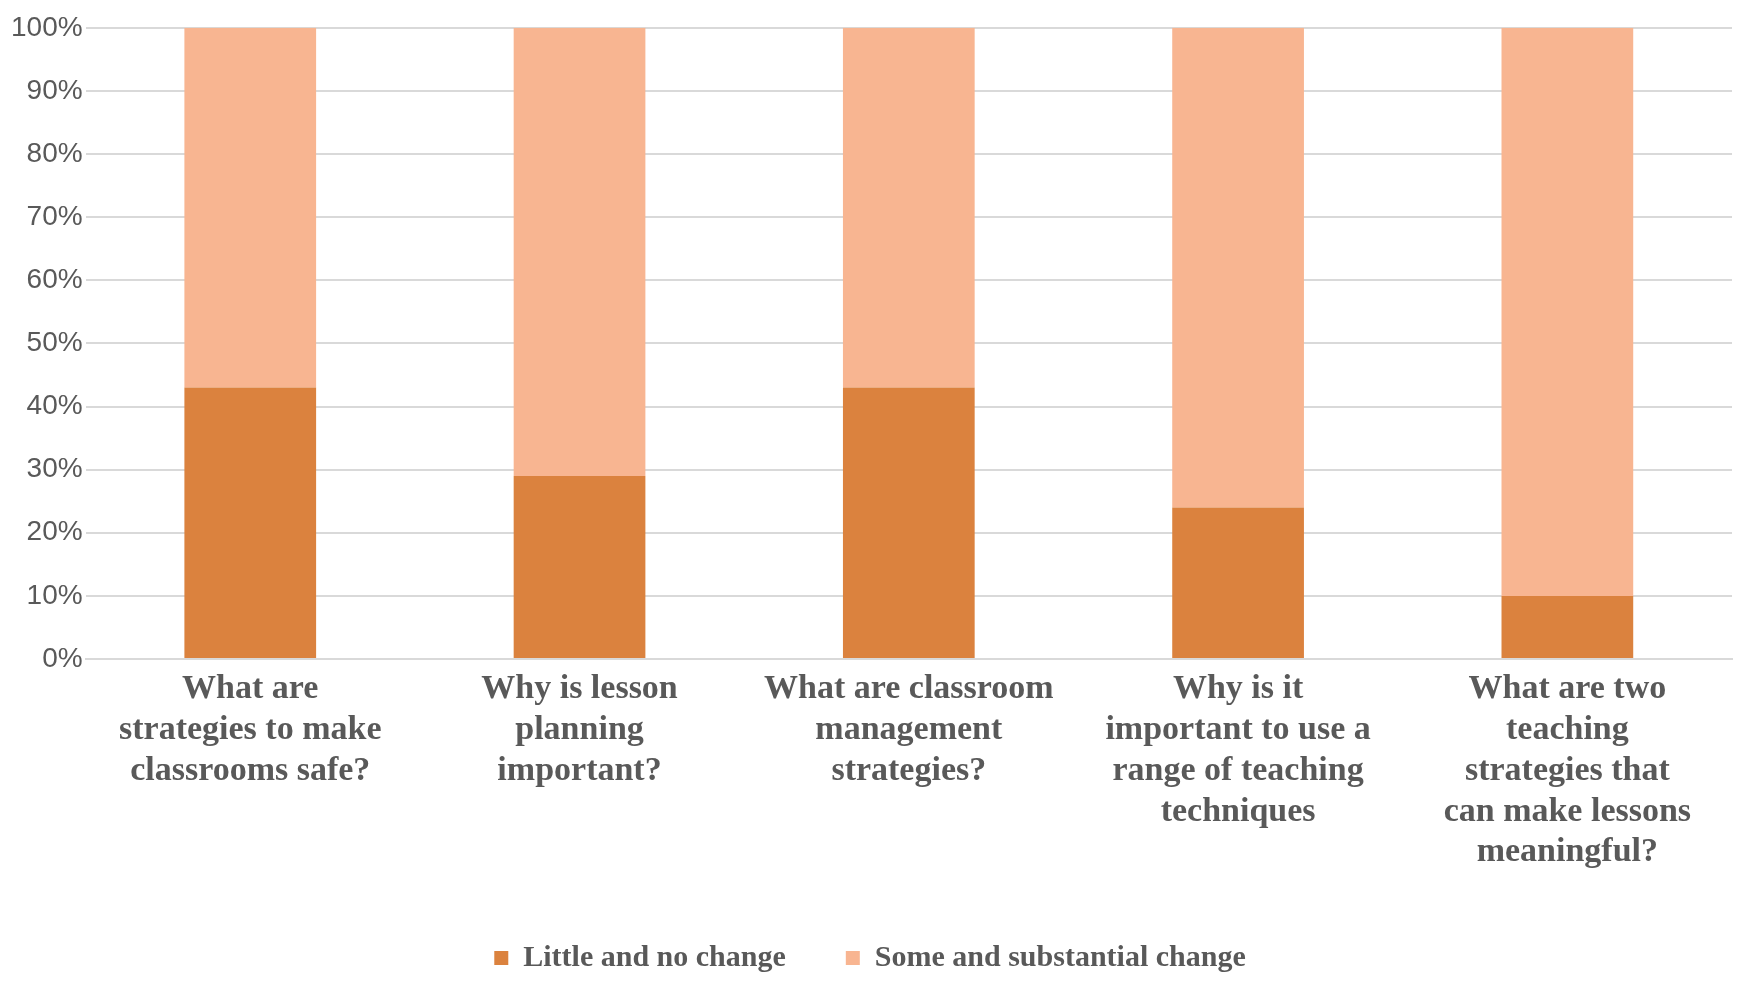  Describe the element at coordinates (909, 727) in the screenshot. I see `x-tick-label: What are classroom management strategies?` at that location.